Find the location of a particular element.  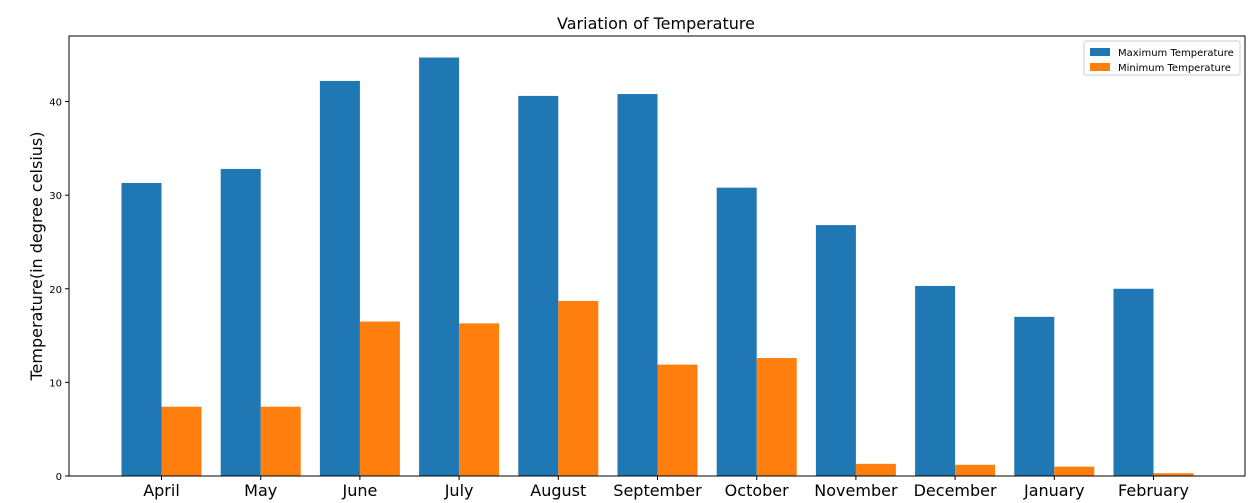

y-tick-label: 30 is located at coordinates (55, 196).